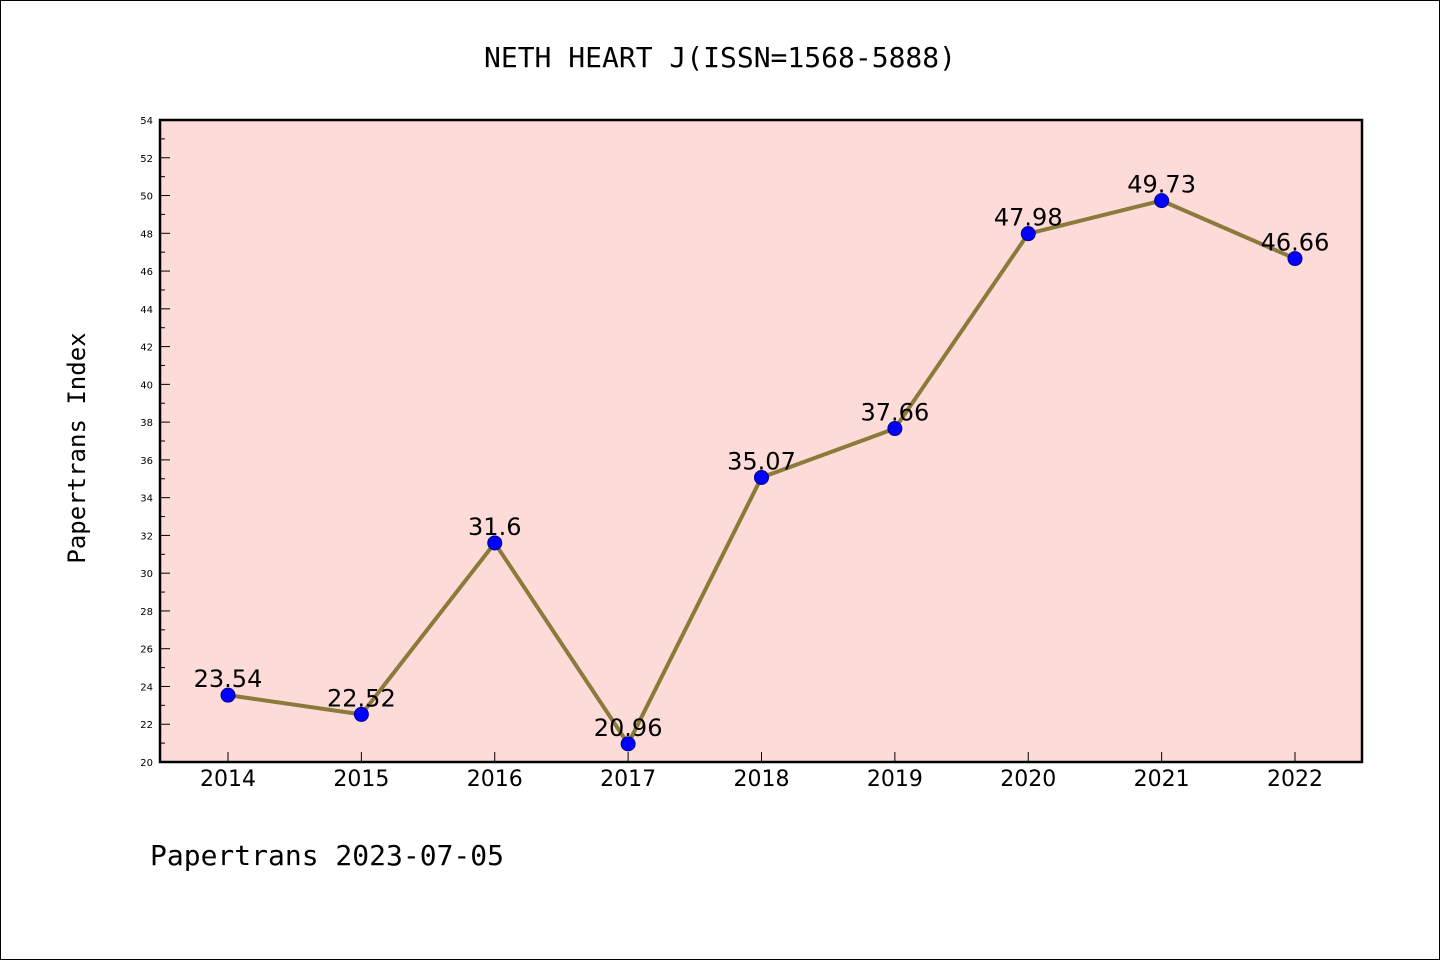 This screenshot has height=960, width=1440. I want to click on data-label: 46.66, so click(1295, 243).